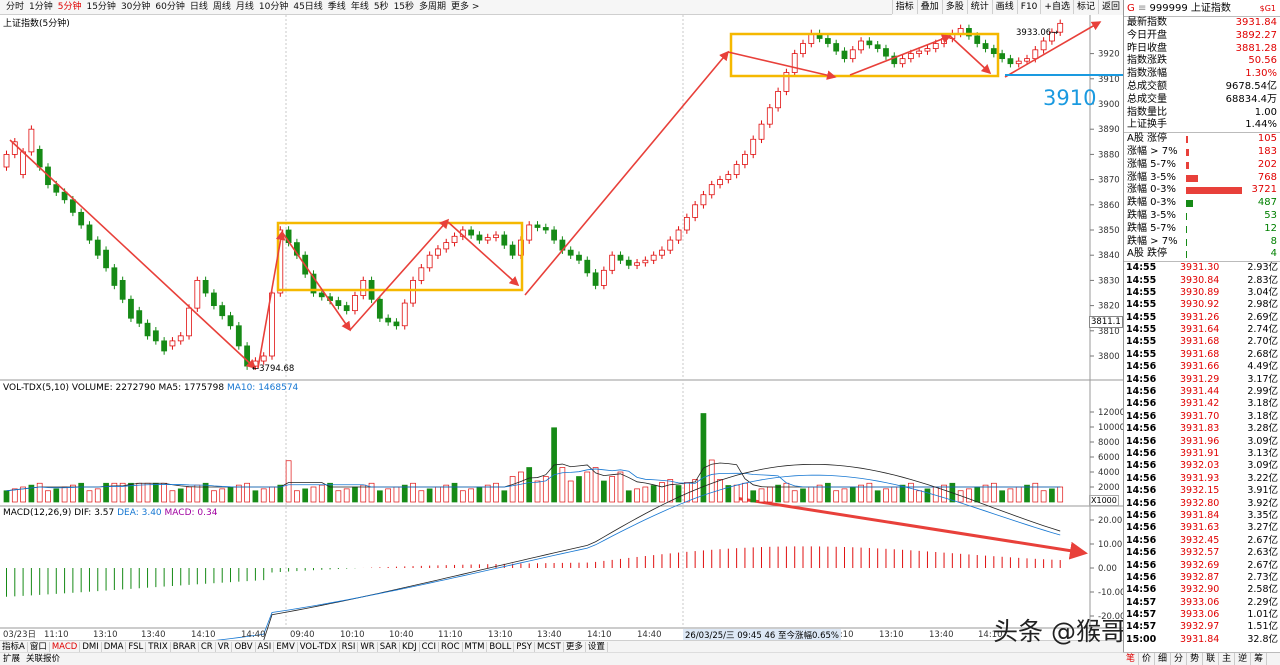 The image size is (1280, 665). I want to click on panel-tab-4: 势, so click(1195, 659).